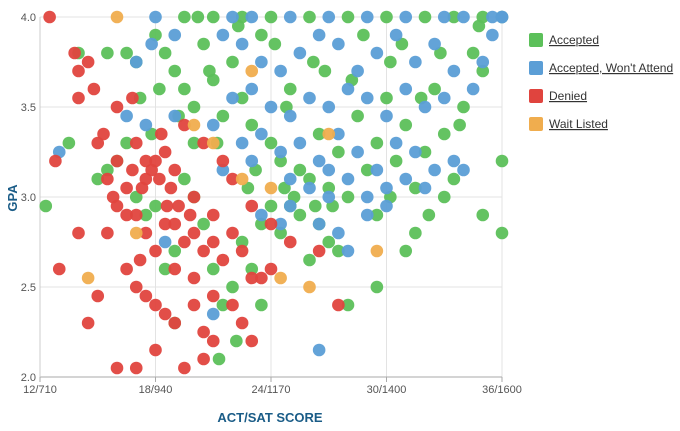 The image size is (680, 431). What do you see at coordinates (271, 390) in the screenshot?
I see `x-tick-label: 24/1170` at bounding box center [271, 390].